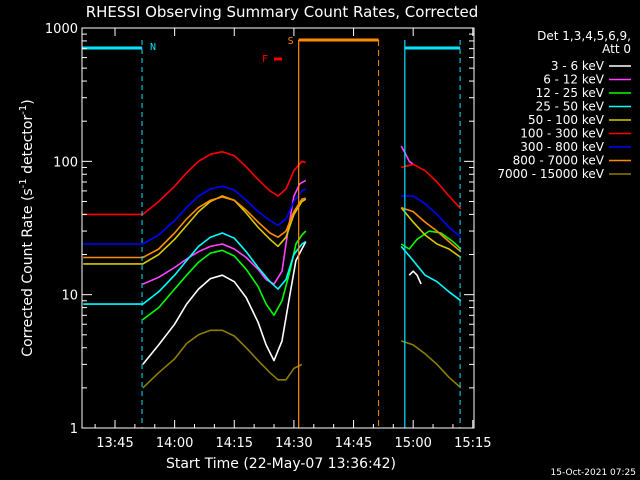 The image size is (640, 480). Describe the element at coordinates (234, 443) in the screenshot. I see `x-tick-label-2: 14:15` at that location.